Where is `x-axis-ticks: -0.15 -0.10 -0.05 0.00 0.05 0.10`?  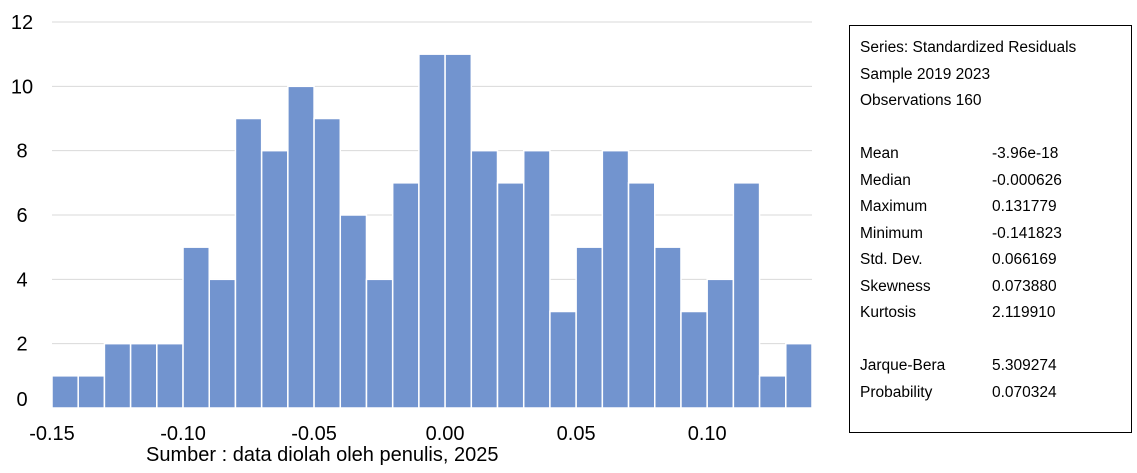 x-axis-ticks: -0.15 -0.10 -0.05 0.00 0.05 0.10 is located at coordinates (377, 434).